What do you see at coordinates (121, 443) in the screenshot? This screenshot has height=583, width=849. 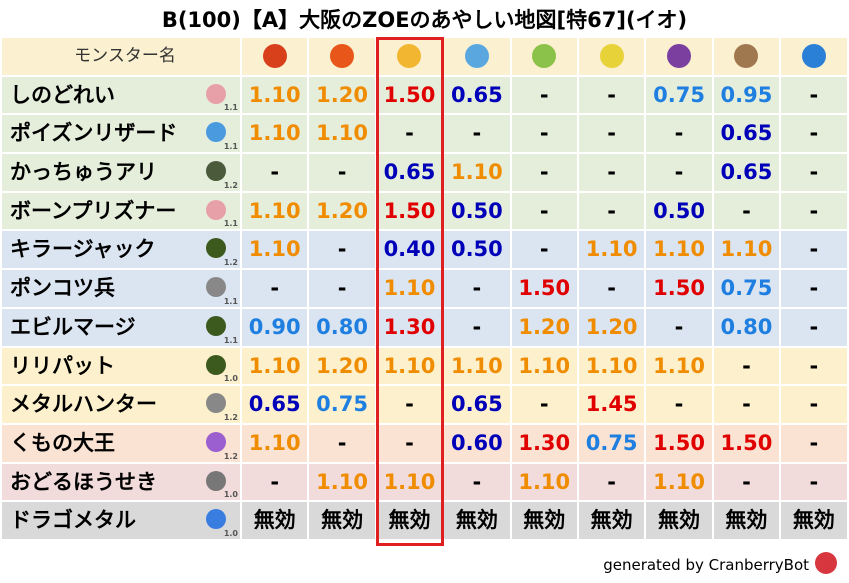 I see `monster-cell: くもの大王 1.2` at bounding box center [121, 443].